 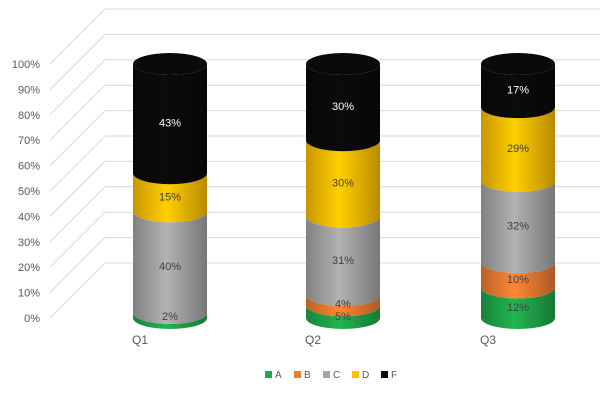 I want to click on bar-q1-c, so click(x=170, y=267).